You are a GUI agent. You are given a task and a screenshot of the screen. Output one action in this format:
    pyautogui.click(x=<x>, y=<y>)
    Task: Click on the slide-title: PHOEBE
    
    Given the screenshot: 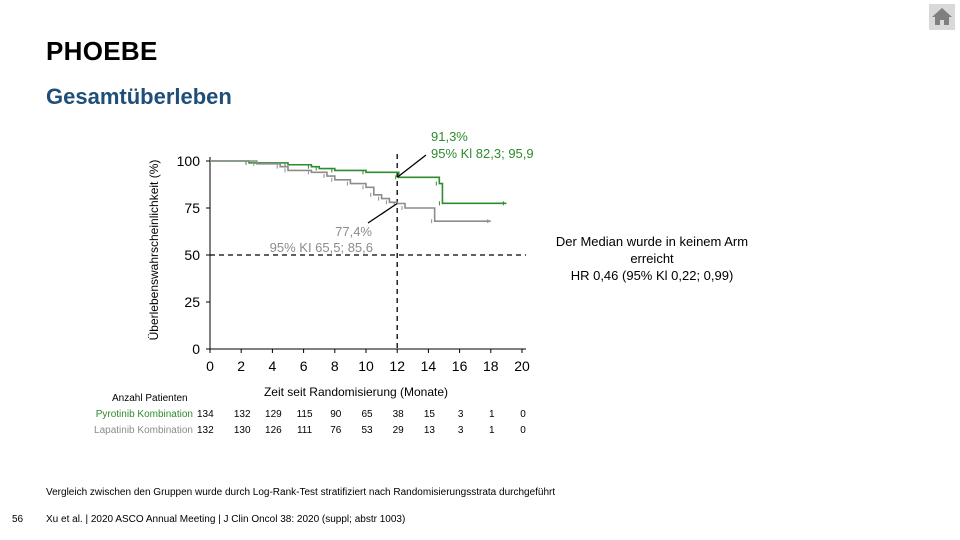 What is the action you would take?
    pyautogui.click(x=102, y=51)
    